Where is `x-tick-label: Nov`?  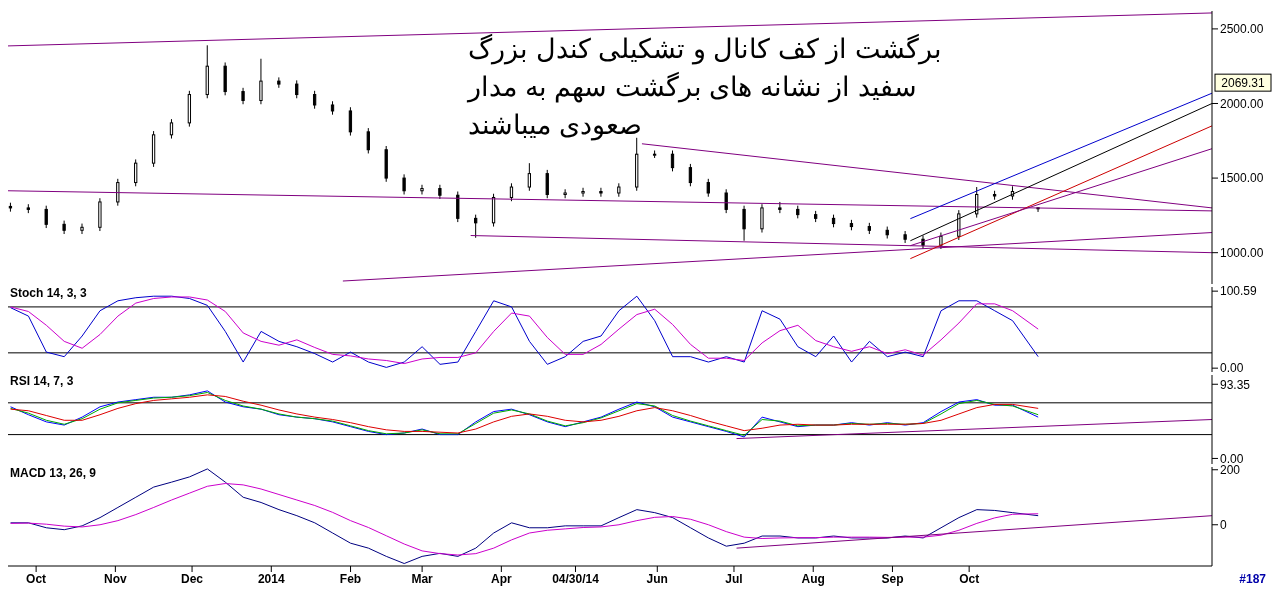 x-tick-label: Nov is located at coordinates (116, 578).